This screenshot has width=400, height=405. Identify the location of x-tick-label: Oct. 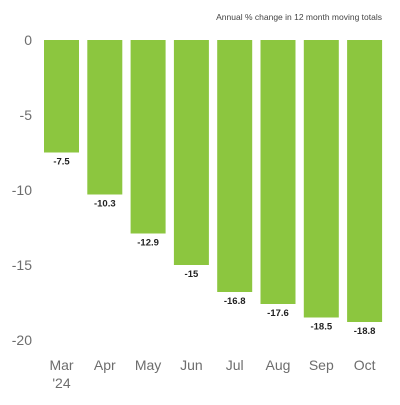
(365, 365).